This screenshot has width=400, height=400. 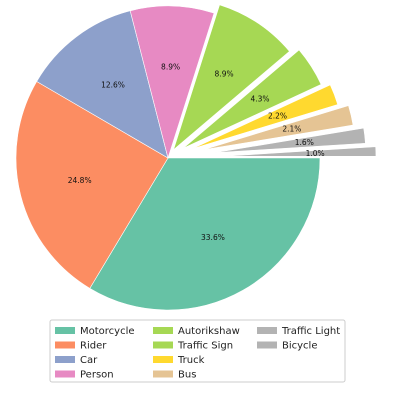 I want to click on legend-label-truck: Truck, so click(x=191, y=360).